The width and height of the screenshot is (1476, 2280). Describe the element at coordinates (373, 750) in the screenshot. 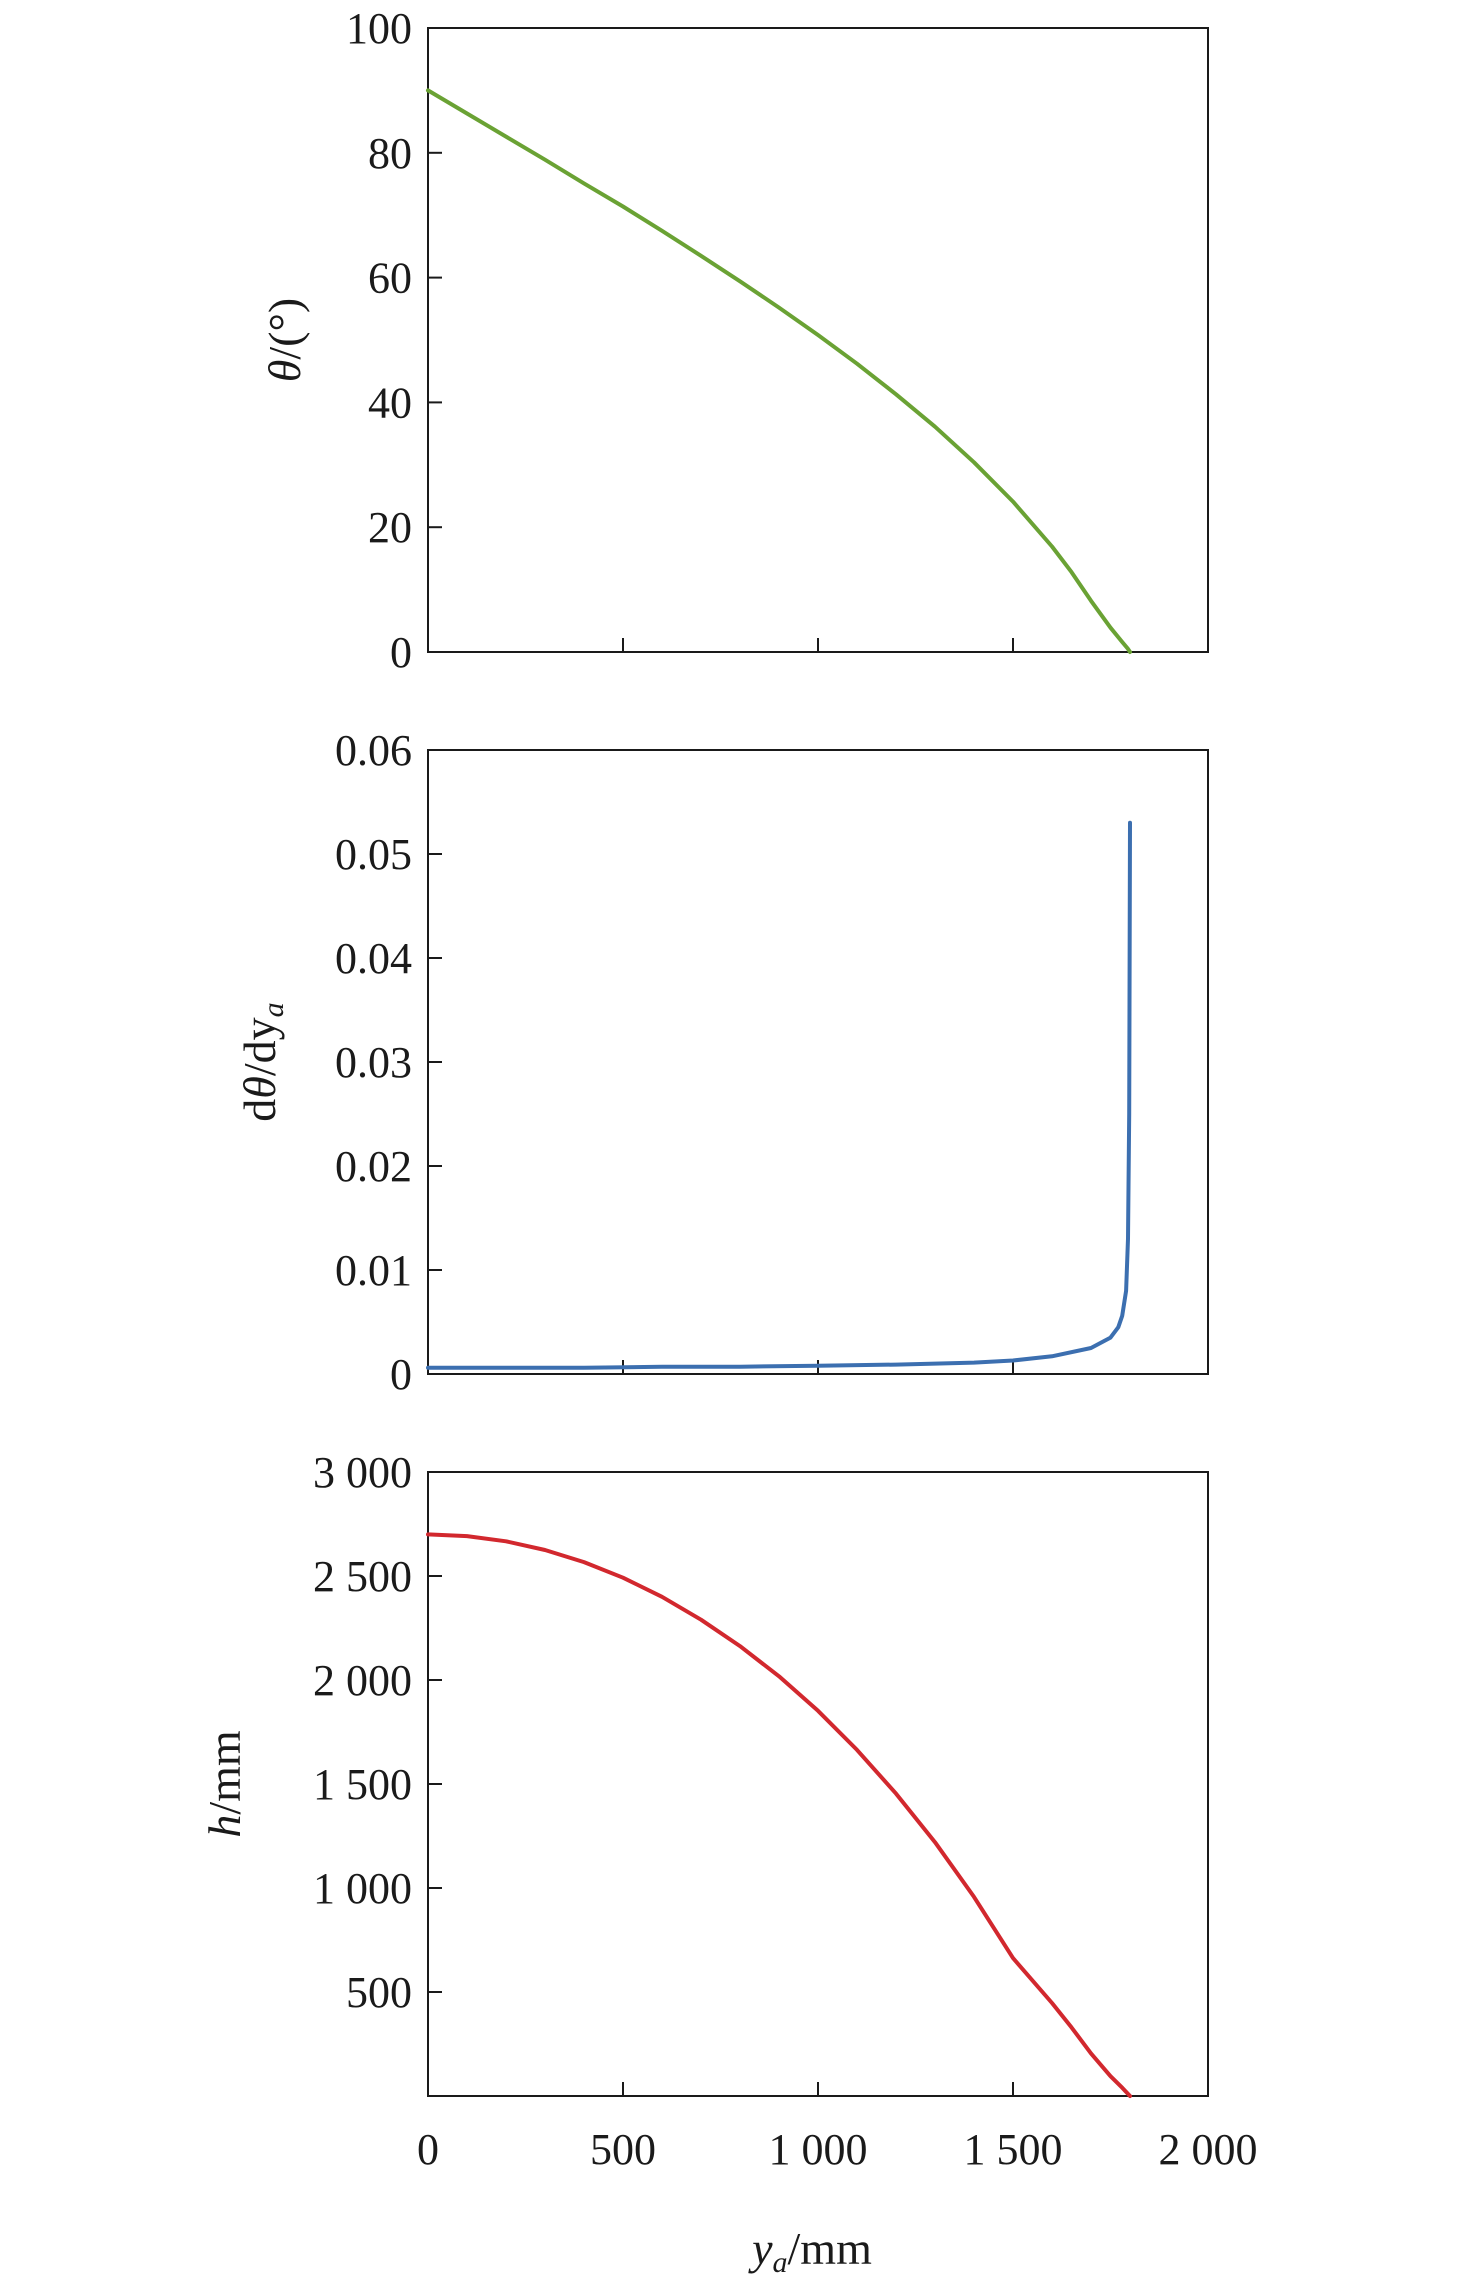

I see `y-tick-label: 0.06` at that location.